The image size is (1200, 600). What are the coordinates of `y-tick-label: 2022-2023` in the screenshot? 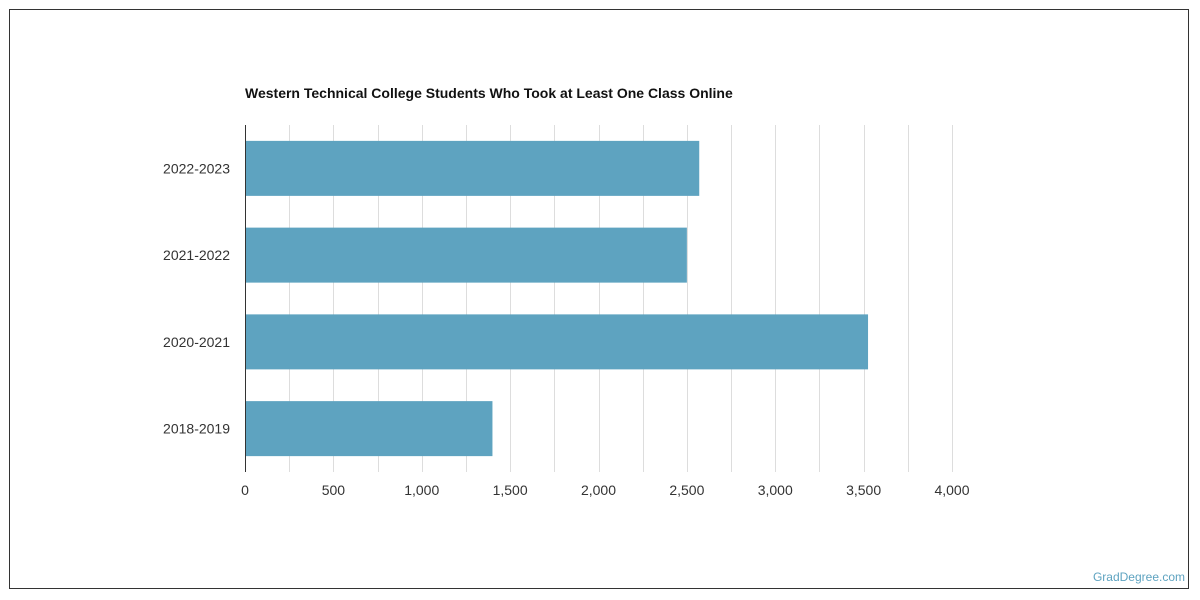 It's located at (196, 168).